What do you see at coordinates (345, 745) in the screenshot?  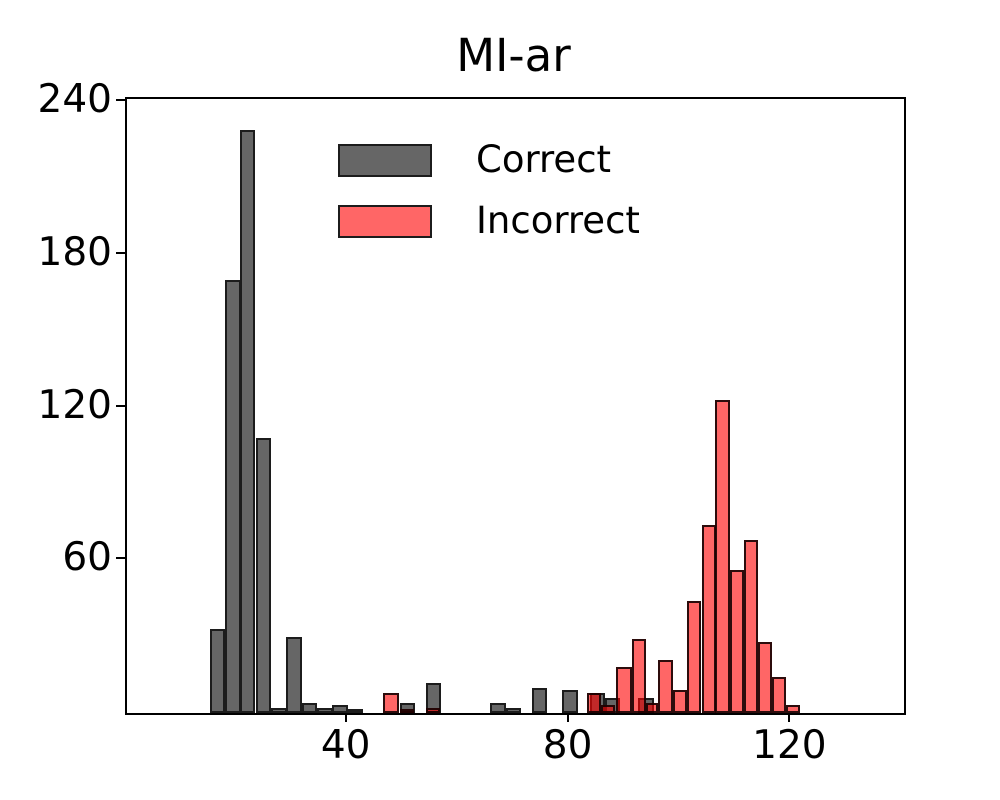 I see `x-axis-tick-label: 40` at bounding box center [345, 745].